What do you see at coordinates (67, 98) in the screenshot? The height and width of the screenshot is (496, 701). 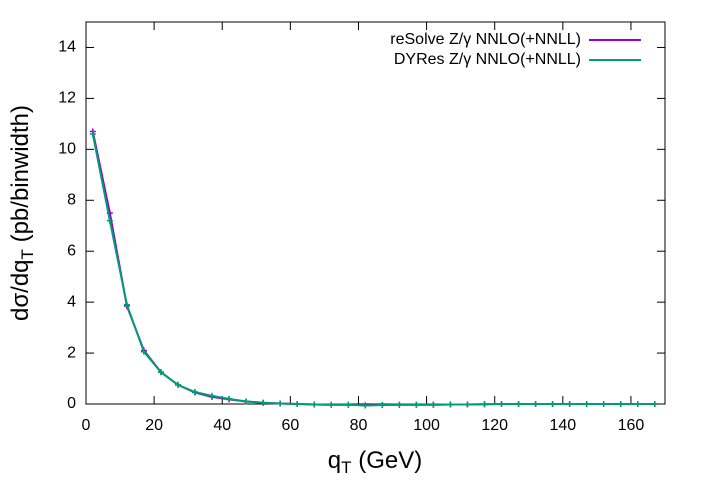 I see `y-tick-label: 12` at bounding box center [67, 98].